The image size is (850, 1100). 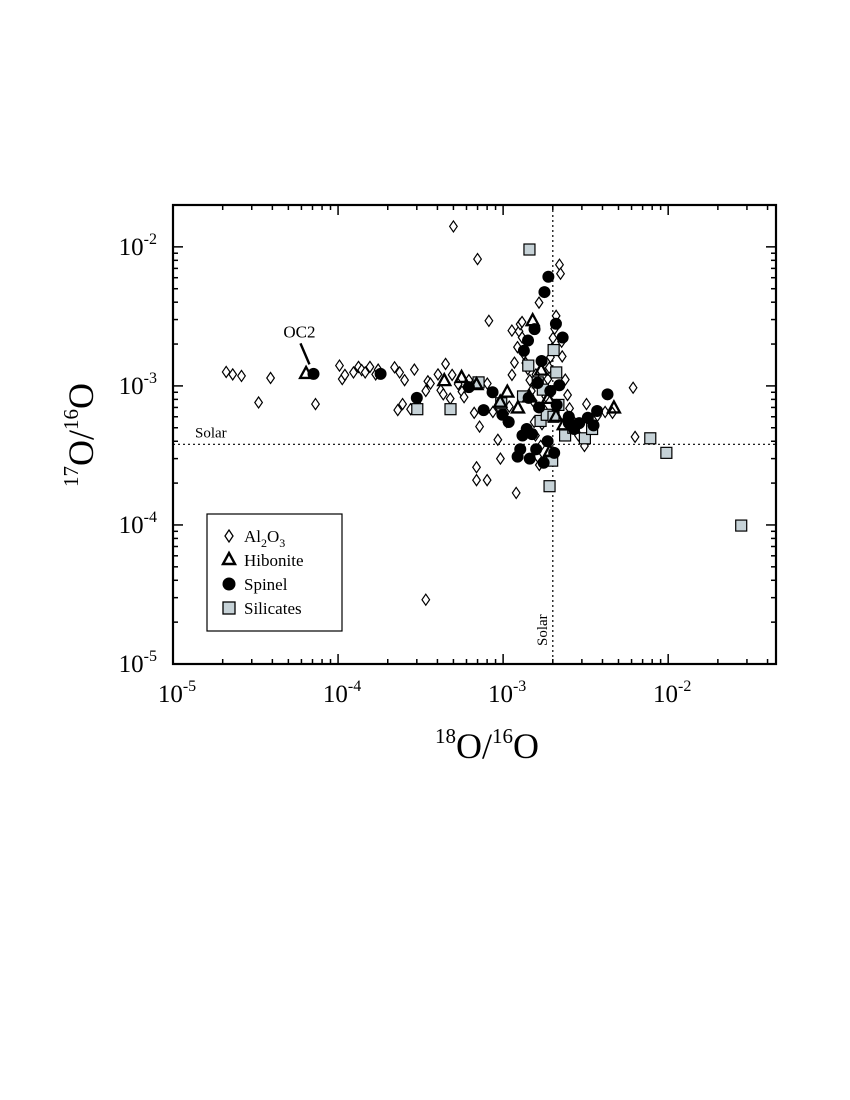 I want to click on x-tick-label: 10⁻⁵, so click(x=177, y=693).